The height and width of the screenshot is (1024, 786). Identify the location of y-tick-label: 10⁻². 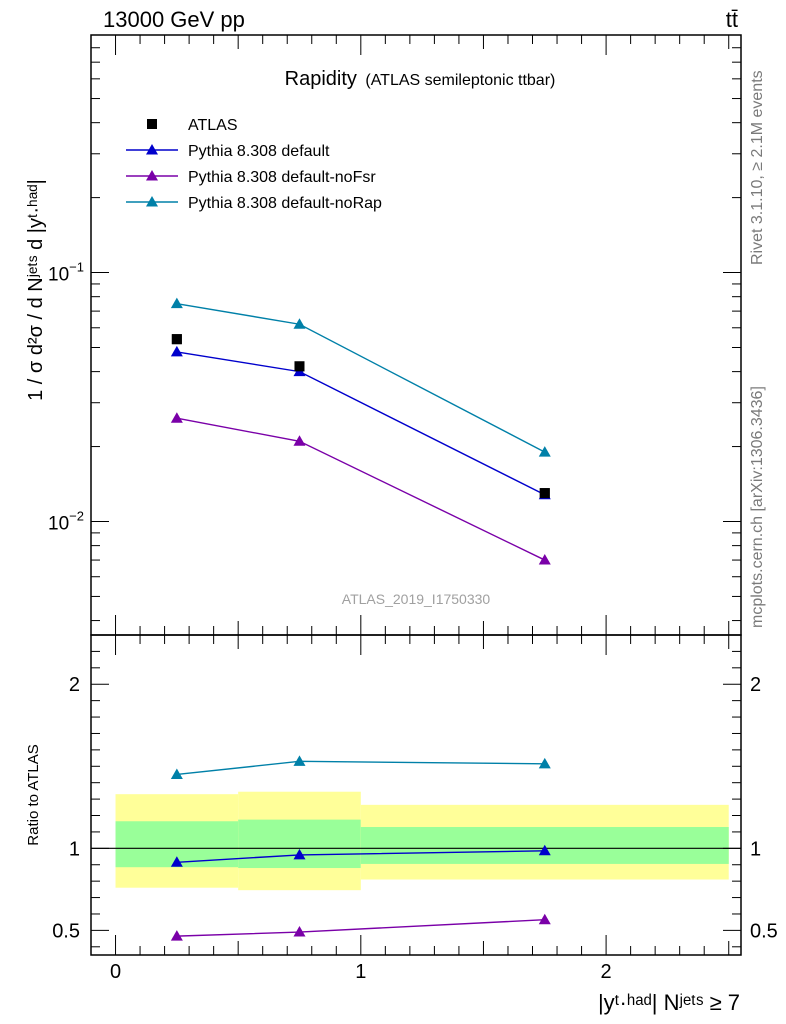
(66, 521).